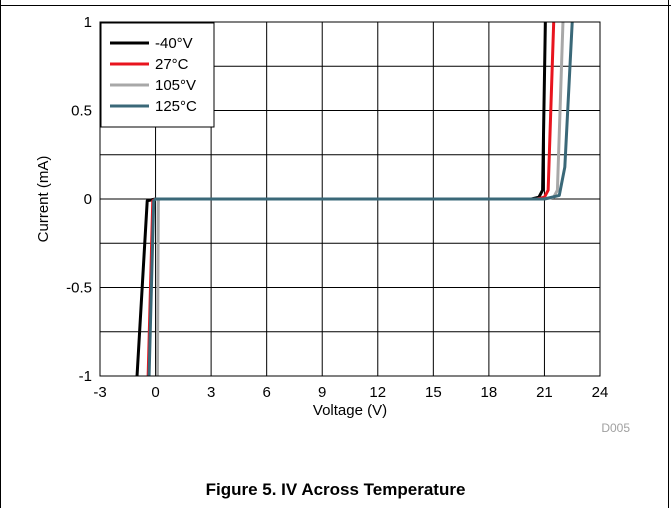 The height and width of the screenshot is (508, 671). I want to click on figure-caption: Figure 5. IV Across Temperature, so click(335, 489).